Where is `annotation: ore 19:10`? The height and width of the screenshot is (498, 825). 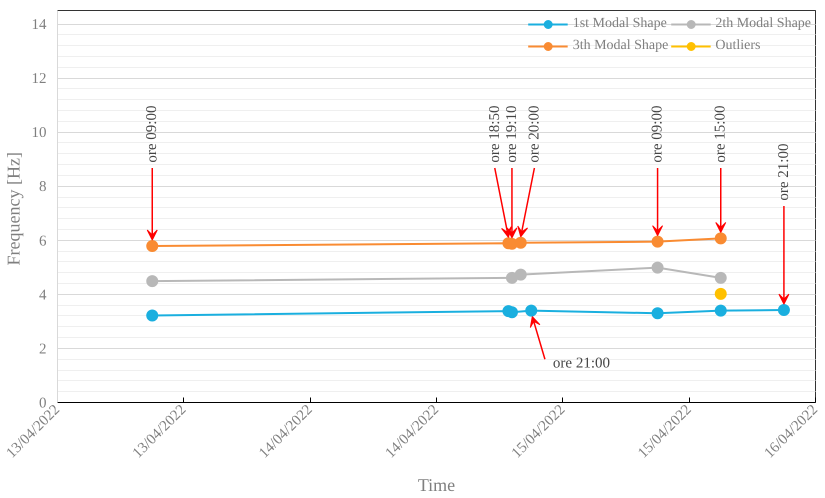 annotation: ore 19:10 is located at coordinates (512, 134).